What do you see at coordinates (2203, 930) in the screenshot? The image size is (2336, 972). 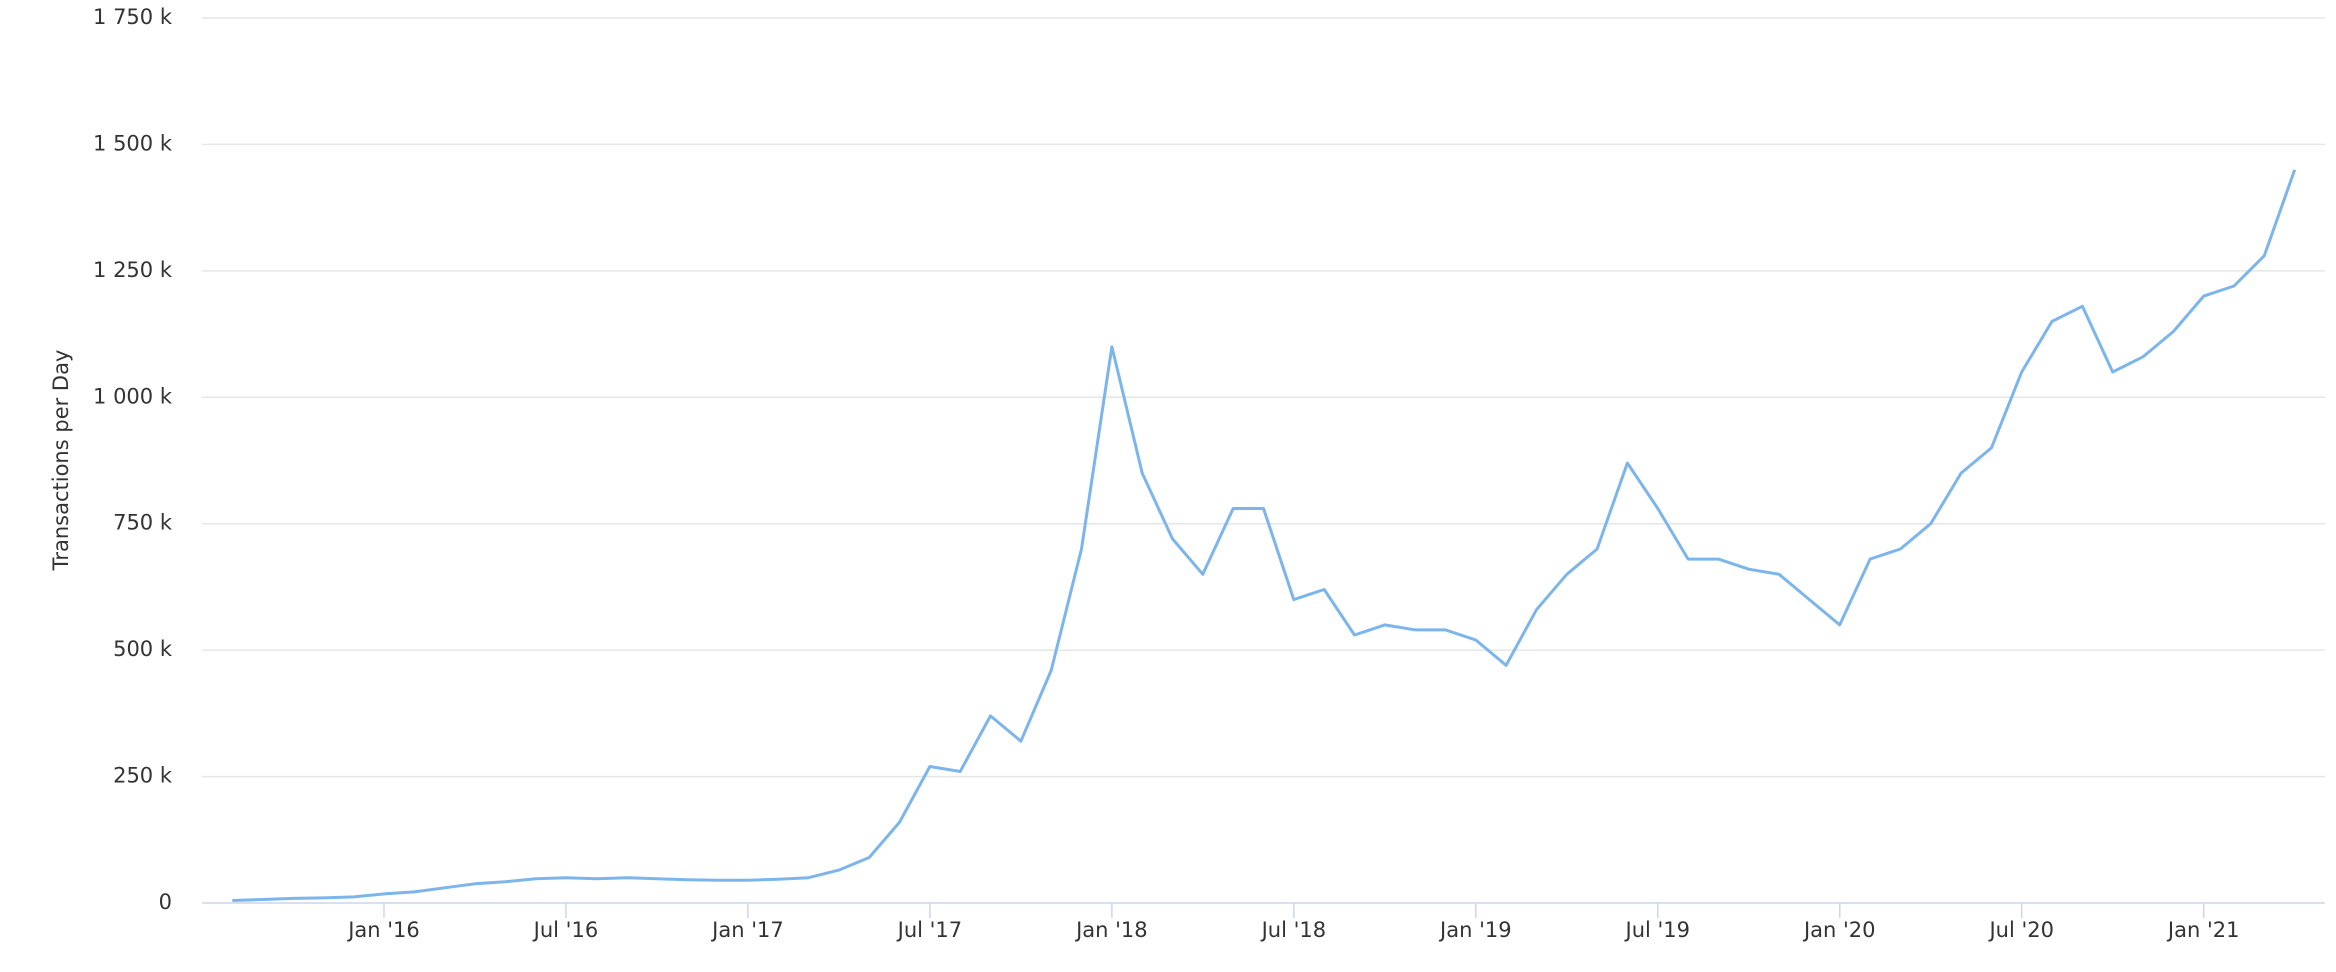 I see `x-tick-label: Jan '21` at bounding box center [2203, 930].